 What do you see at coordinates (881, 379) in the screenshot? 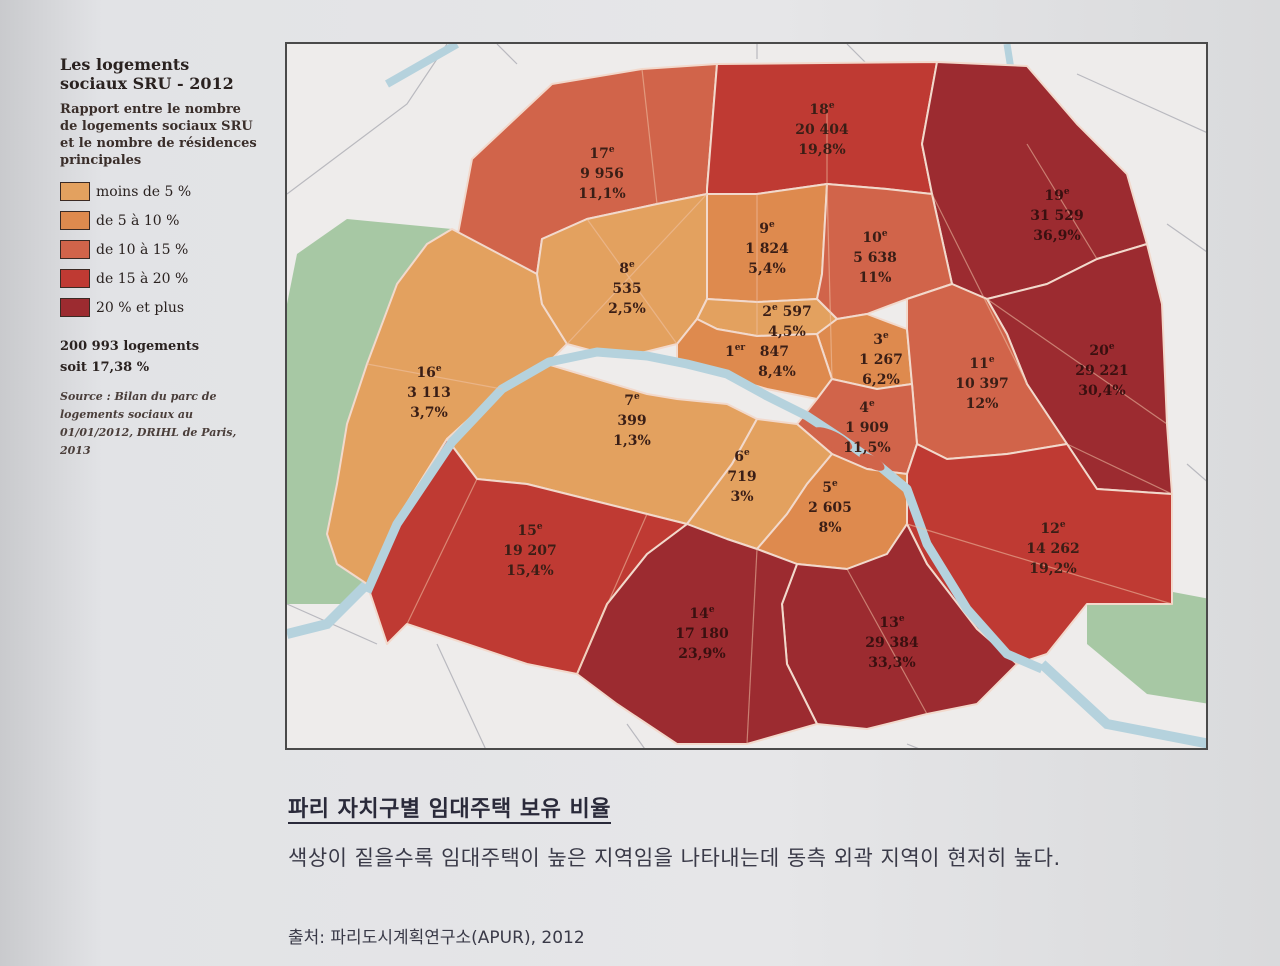
I see `arr-pct: 6,2%` at bounding box center [881, 379].